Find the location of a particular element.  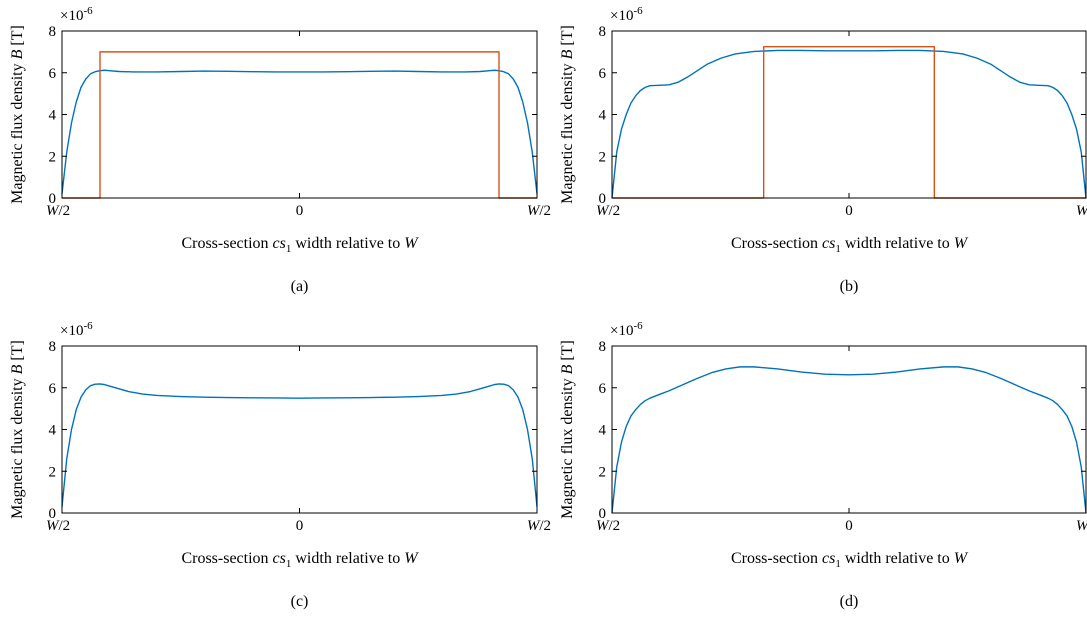

panel-caption: (b) is located at coordinates (849, 286).